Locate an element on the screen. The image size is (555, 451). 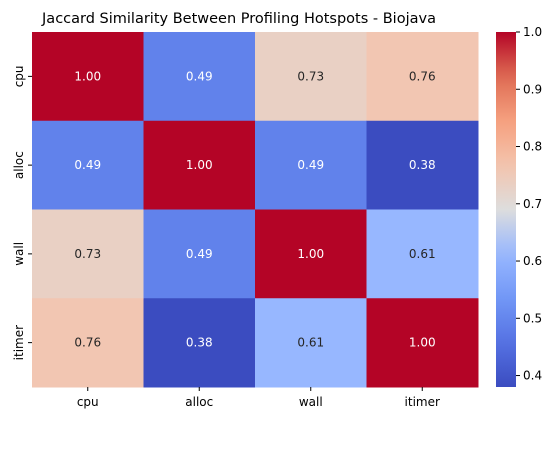
y-tick-label: alloc is located at coordinates (19, 165).